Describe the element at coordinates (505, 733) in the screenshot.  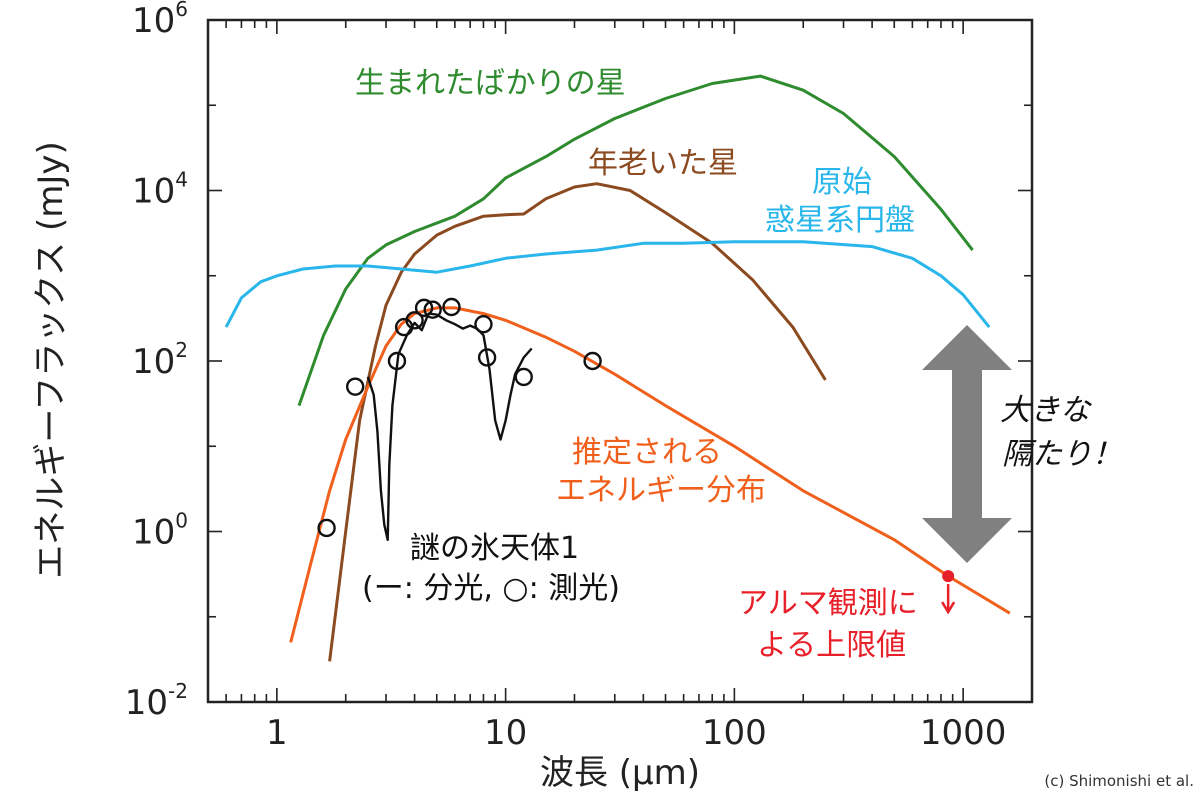
I see `x-tick-label: 10` at that location.